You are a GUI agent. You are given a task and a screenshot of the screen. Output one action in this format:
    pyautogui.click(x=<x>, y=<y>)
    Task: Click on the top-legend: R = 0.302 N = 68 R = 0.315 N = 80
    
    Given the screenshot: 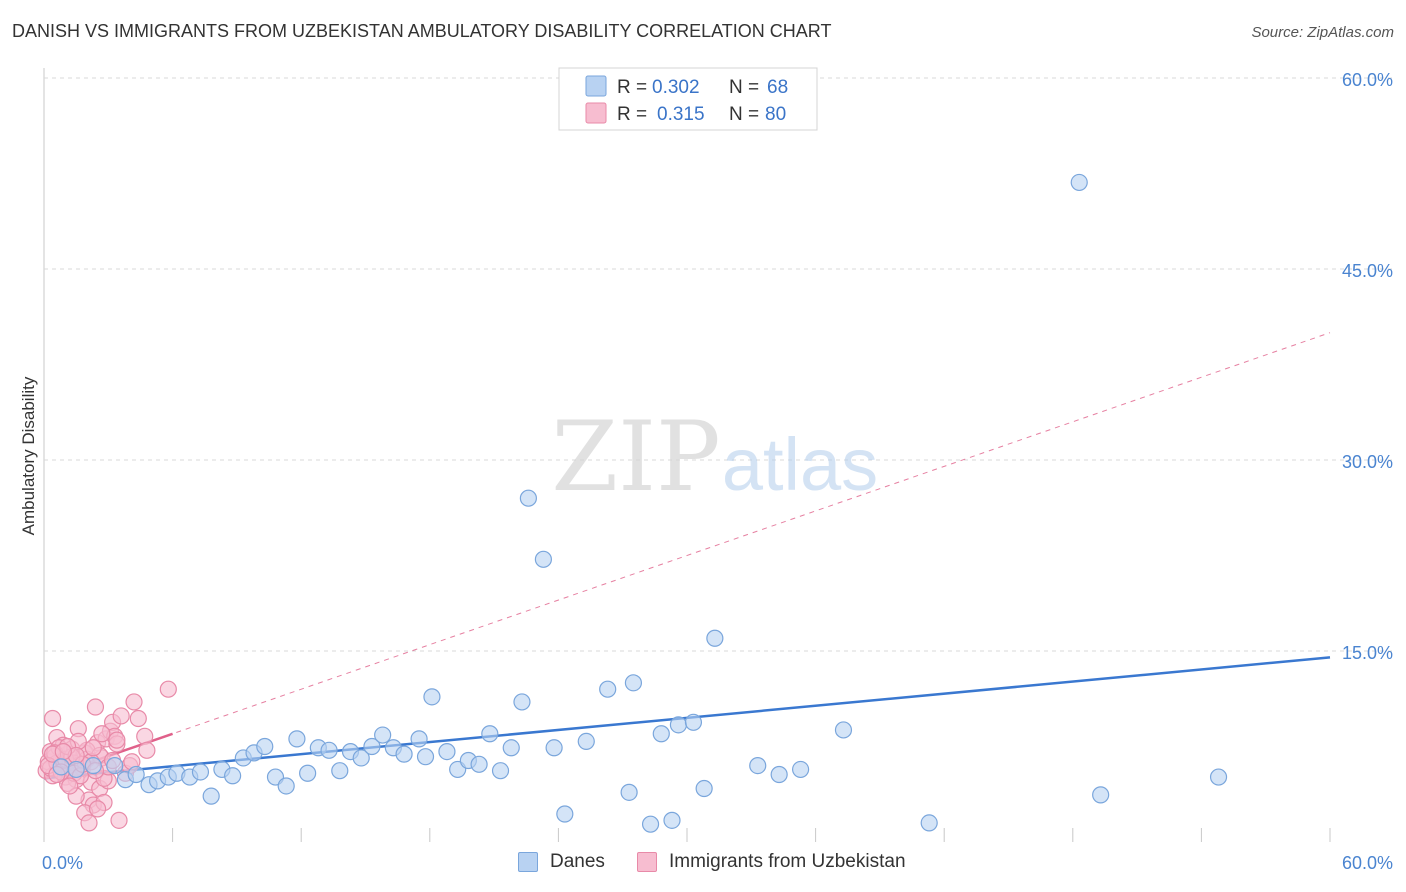 What is the action you would take?
    pyautogui.click(x=688, y=99)
    